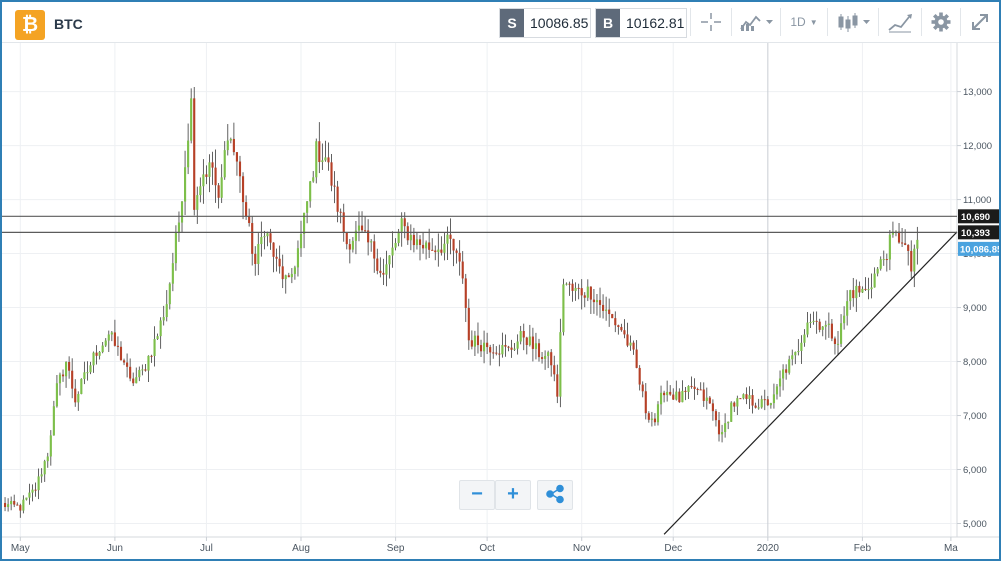  What do you see at coordinates (710, 22) in the screenshot?
I see `crosshair-button` at bounding box center [710, 22].